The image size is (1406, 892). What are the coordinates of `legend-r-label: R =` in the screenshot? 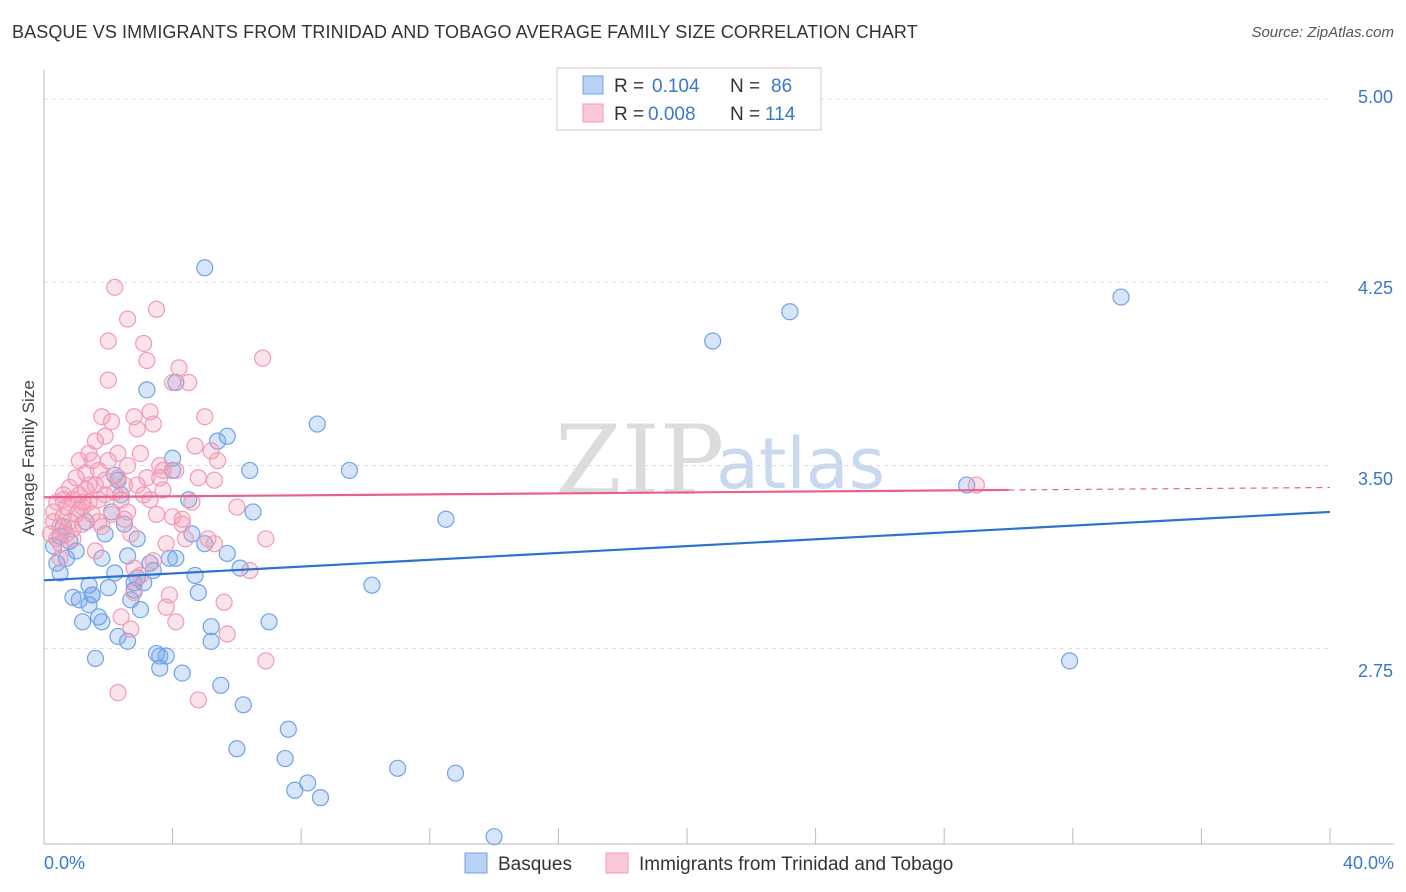 It's located at (629, 114).